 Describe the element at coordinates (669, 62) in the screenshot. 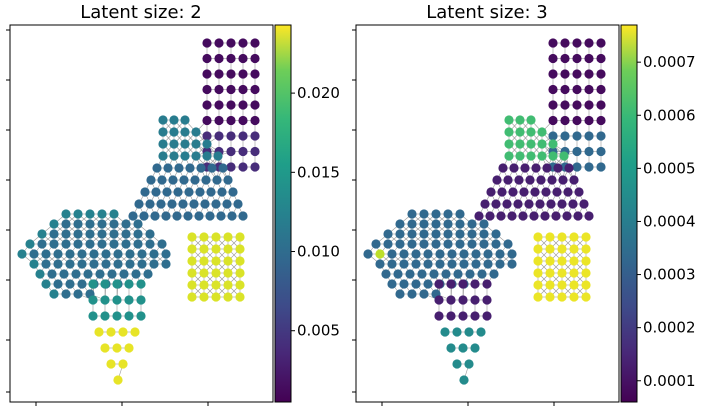

I see `colorbar-tick-label: 0.0007` at that location.